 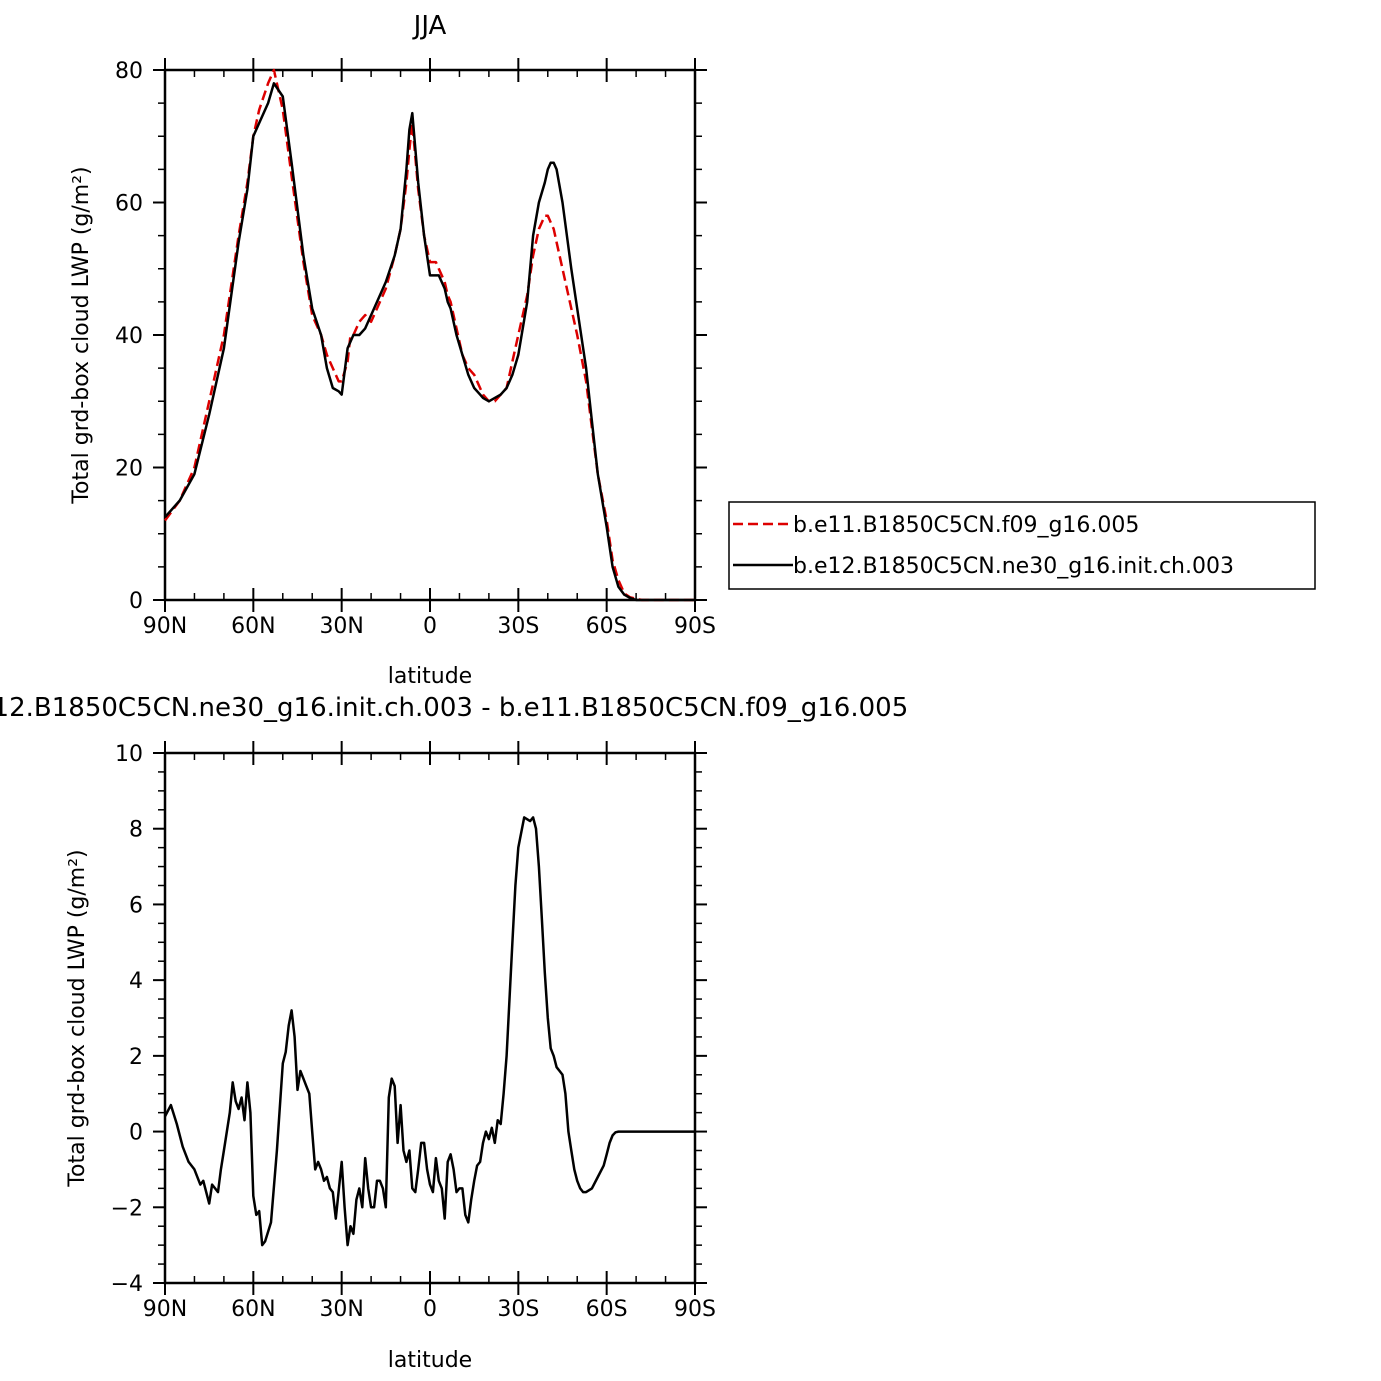 What do you see at coordinates (127, 1284) in the screenshot?
I see `y-tick-label: −4` at bounding box center [127, 1284].